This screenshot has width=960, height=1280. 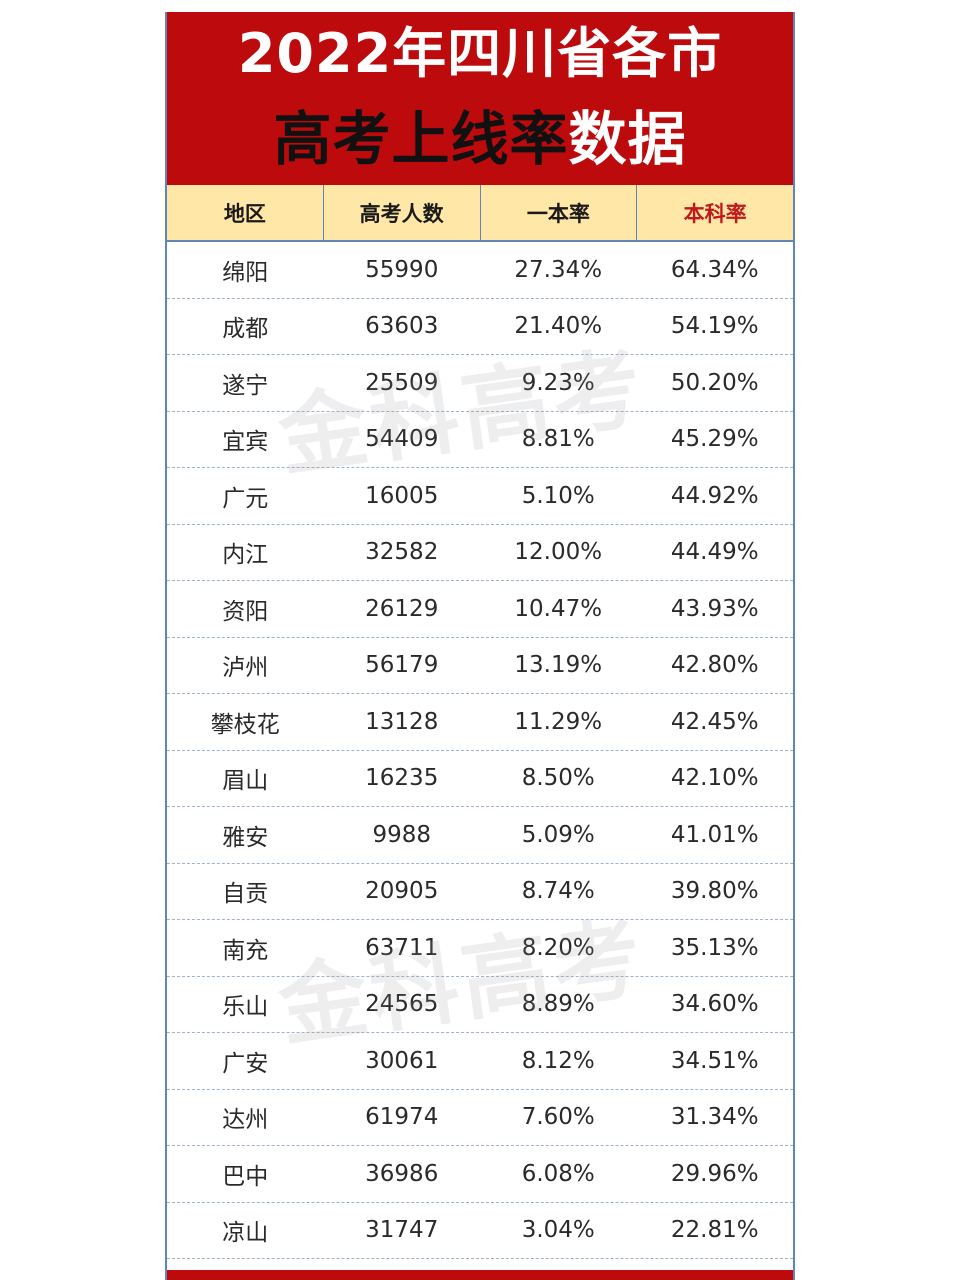 What do you see at coordinates (480, 666) in the screenshot?
I see `table-row: 泸州 56179 13.19% 42.80%` at bounding box center [480, 666].